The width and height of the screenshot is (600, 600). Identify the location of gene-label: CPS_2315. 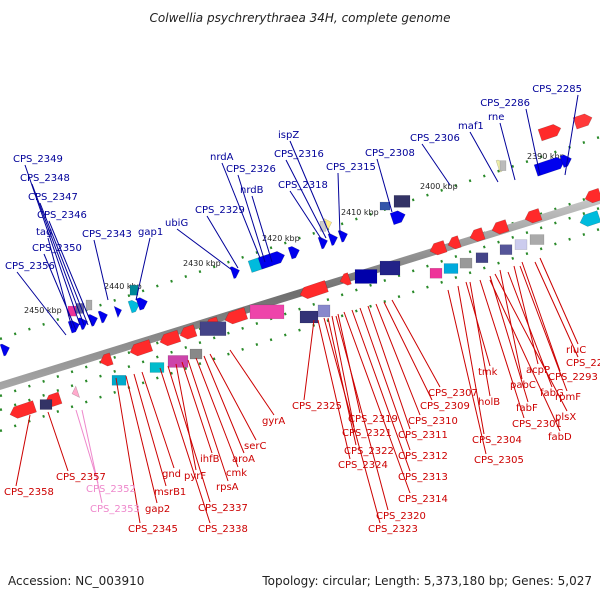
(351, 167).